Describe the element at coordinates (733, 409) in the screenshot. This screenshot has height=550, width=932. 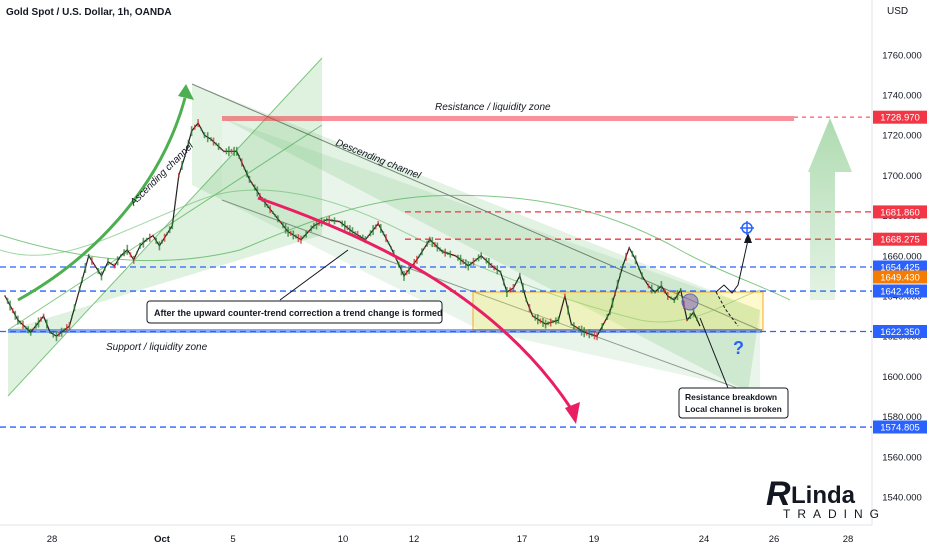
I see `breakdown-text-line2: Local channel is broken` at that location.